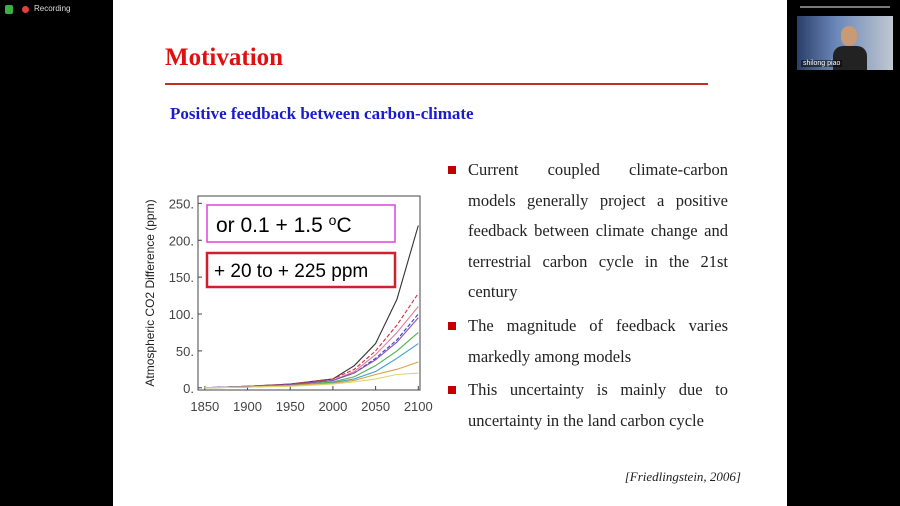  I want to click on annotation-part: C, so click(343, 225).